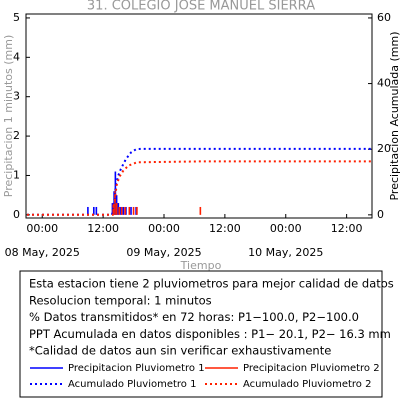 The image size is (402, 404). I want to click on date-label: 08 May, 2025, so click(42, 252).